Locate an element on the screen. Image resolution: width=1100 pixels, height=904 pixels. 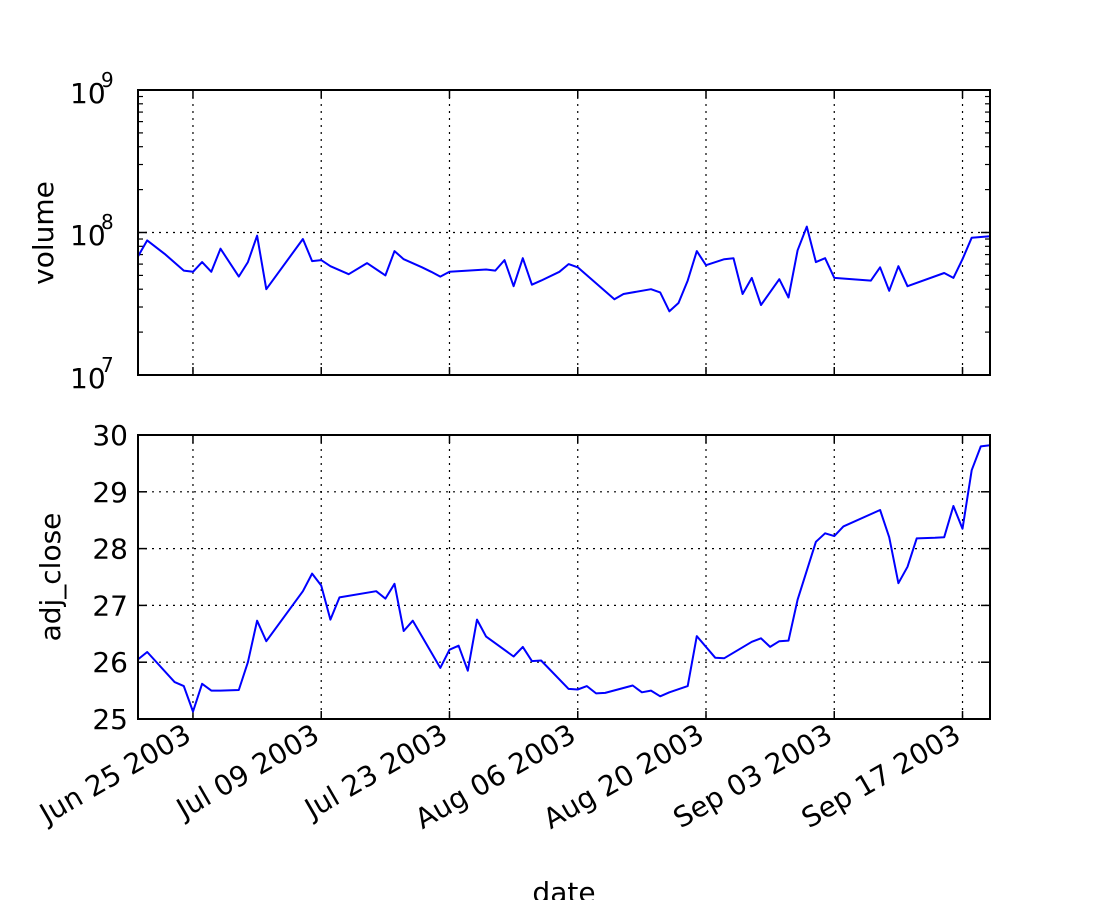
volume-ytick-label-middle: 10 8 is located at coordinates (92, 231).